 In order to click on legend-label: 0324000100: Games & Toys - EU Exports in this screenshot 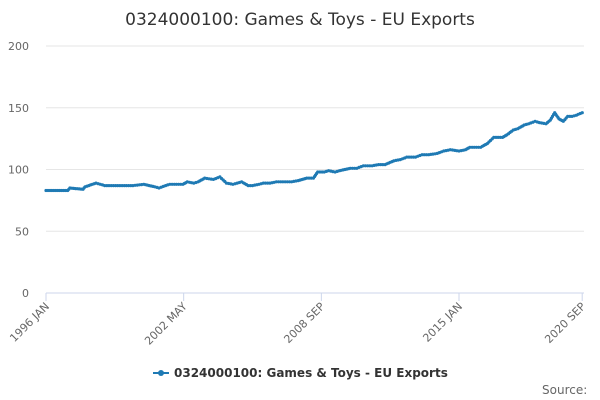, I will do `click(311, 373)`.